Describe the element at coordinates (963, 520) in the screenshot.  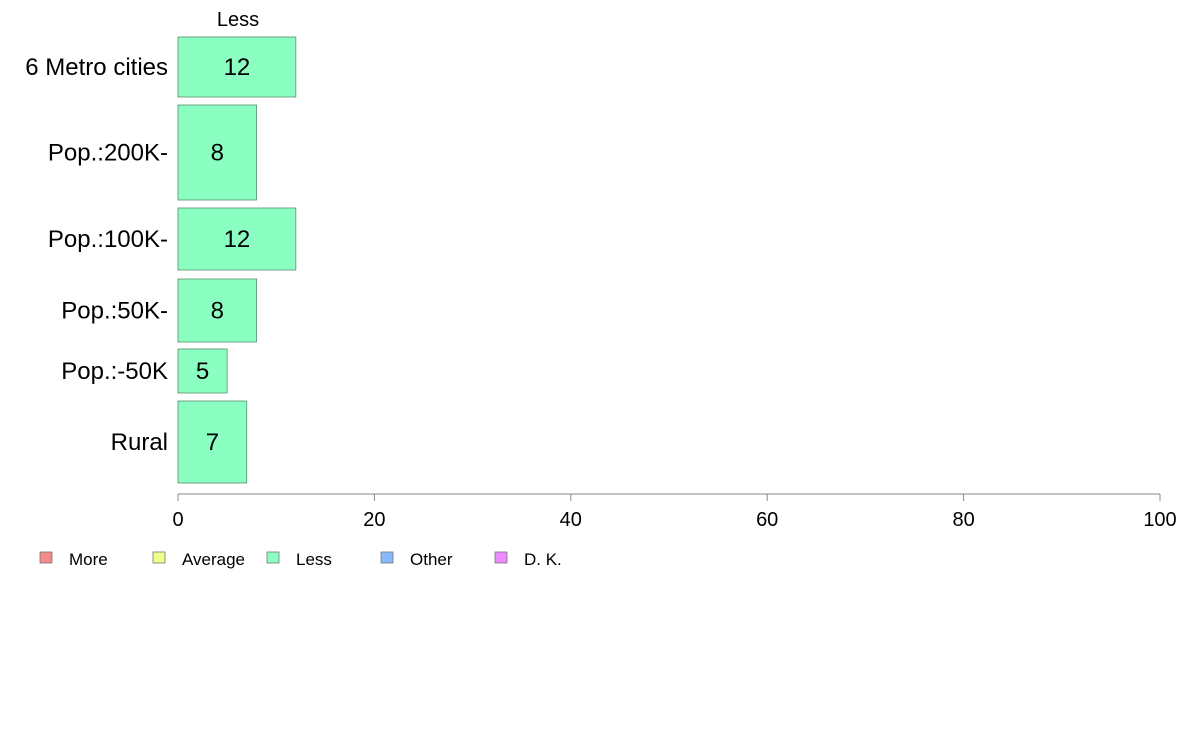
I see `x-tick-label: 80` at that location.